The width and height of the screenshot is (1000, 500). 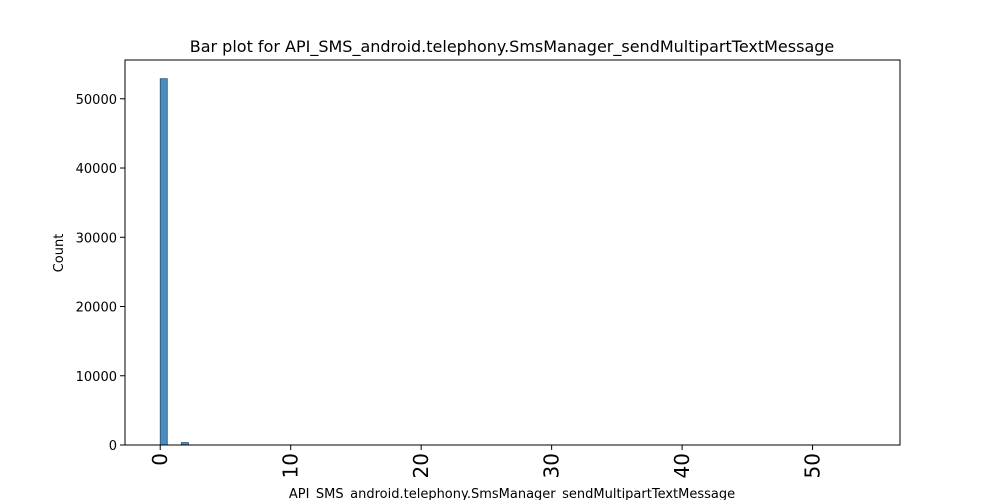 What do you see at coordinates (552, 465) in the screenshot?
I see `x-tick-label-3: 30` at bounding box center [552, 465].